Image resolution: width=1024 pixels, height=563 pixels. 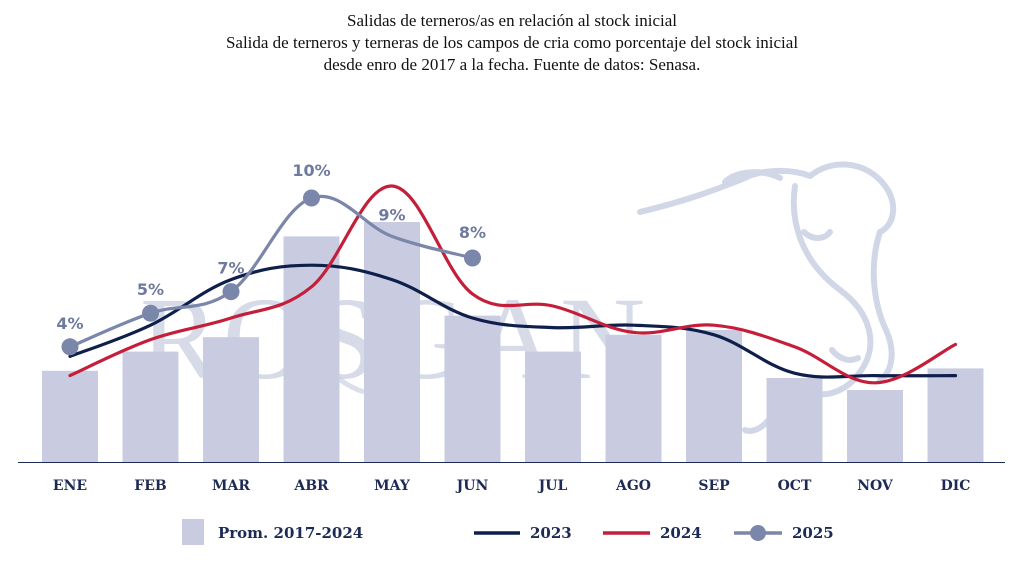 I want to click on x-tick-label-dic: DIC, so click(x=956, y=486).